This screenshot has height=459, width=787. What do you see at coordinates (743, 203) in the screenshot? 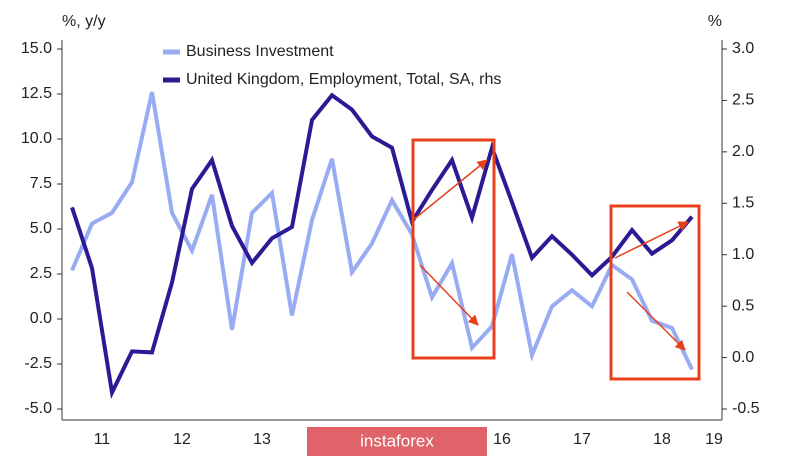
I see `y2-tick-label: 1.5` at bounding box center [743, 203].